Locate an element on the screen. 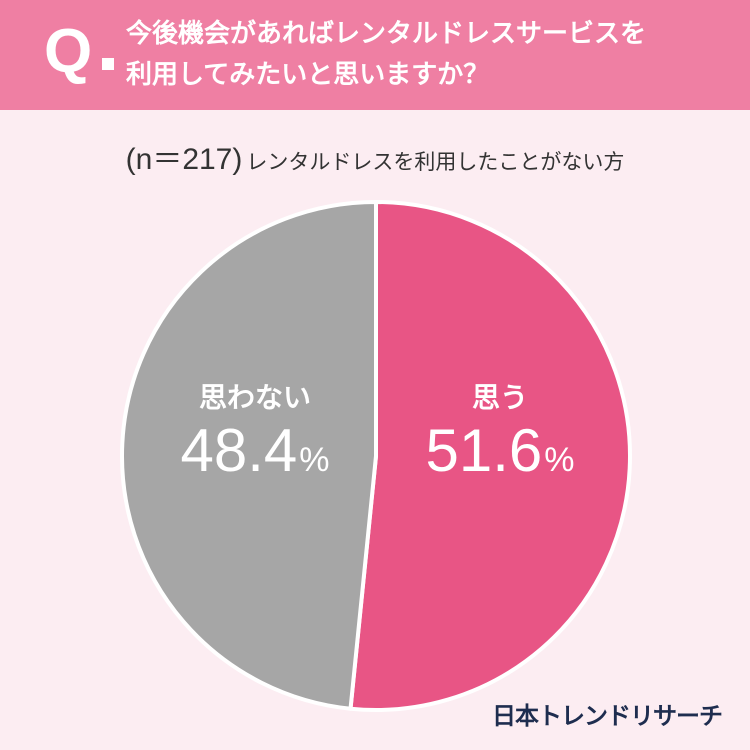 The image size is (750, 750). slice-value-no: 48.4% is located at coordinates (255, 455).